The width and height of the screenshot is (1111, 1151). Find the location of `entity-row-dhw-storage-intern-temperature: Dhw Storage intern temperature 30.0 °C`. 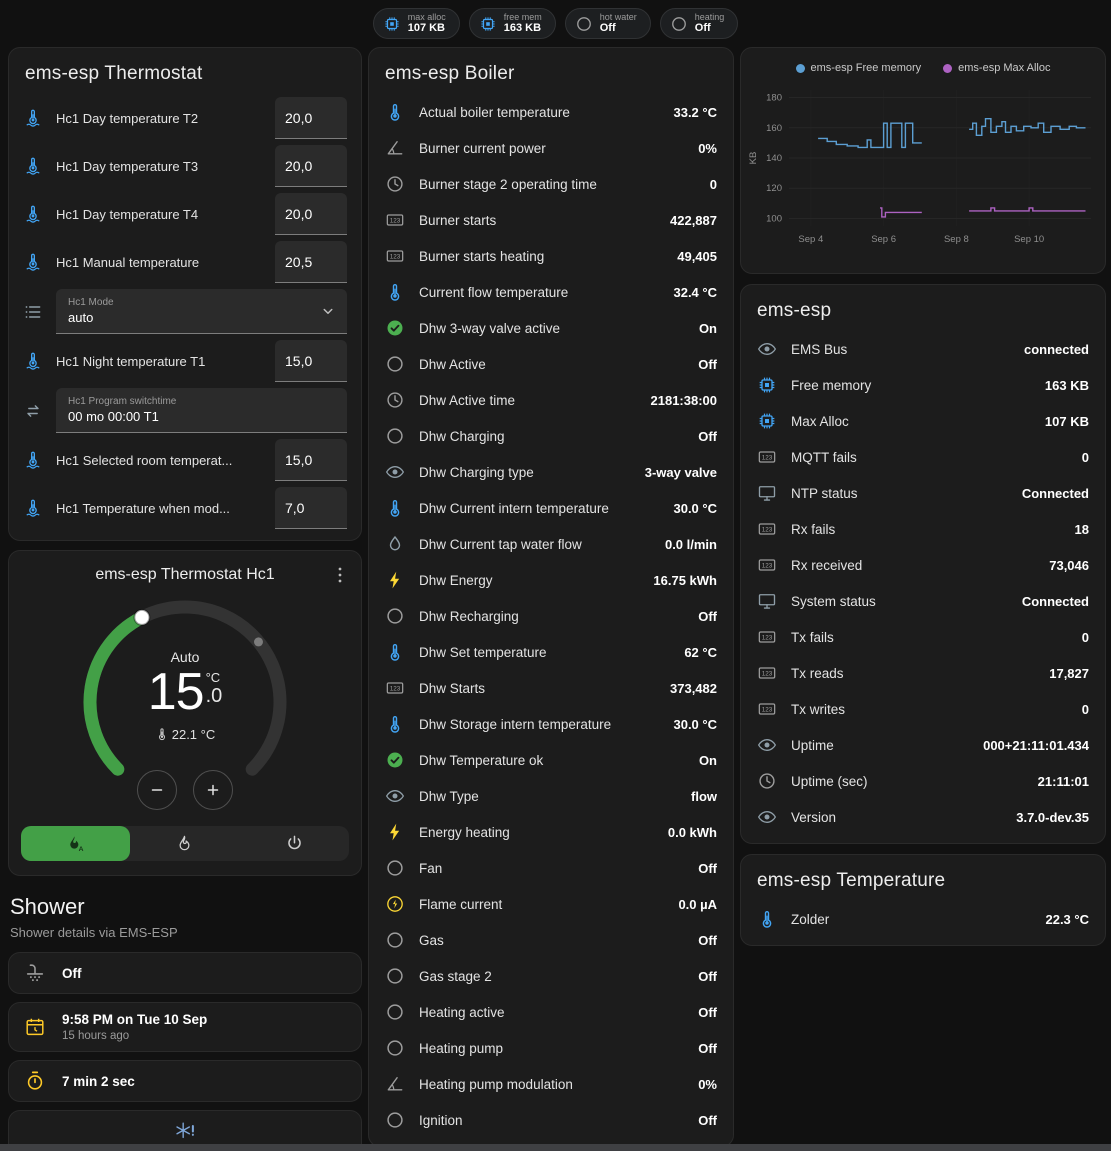

entity-row-dhw-storage-intern-temperature: Dhw Storage intern temperature 30.0 °C is located at coordinates (551, 724).